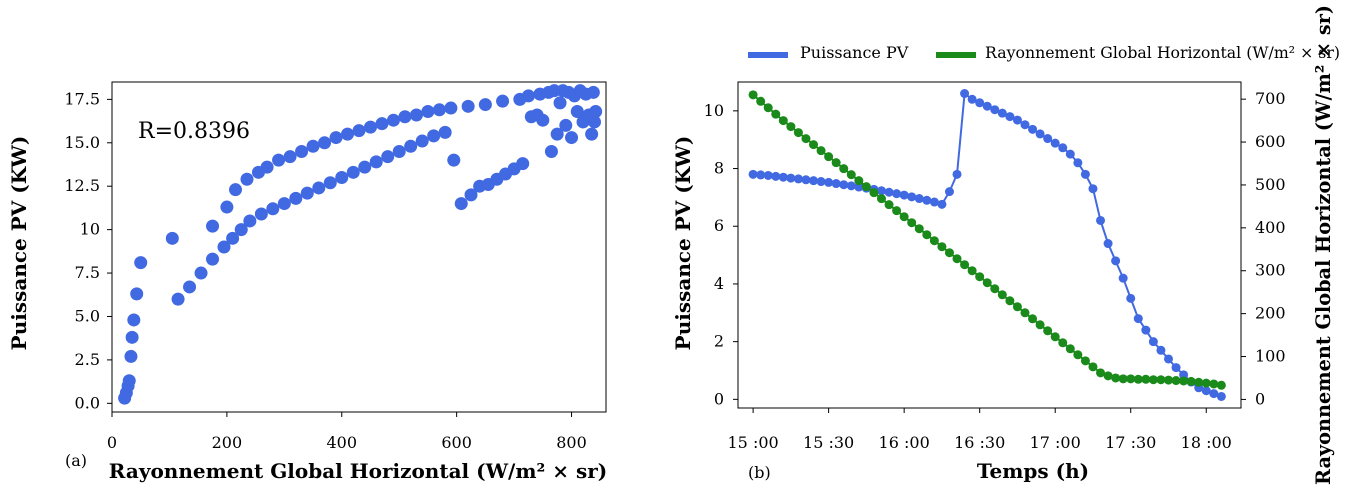  What do you see at coordinates (1270, 356) in the screenshot?
I see `right-y-tick-label: 100` at bounding box center [1270, 356].